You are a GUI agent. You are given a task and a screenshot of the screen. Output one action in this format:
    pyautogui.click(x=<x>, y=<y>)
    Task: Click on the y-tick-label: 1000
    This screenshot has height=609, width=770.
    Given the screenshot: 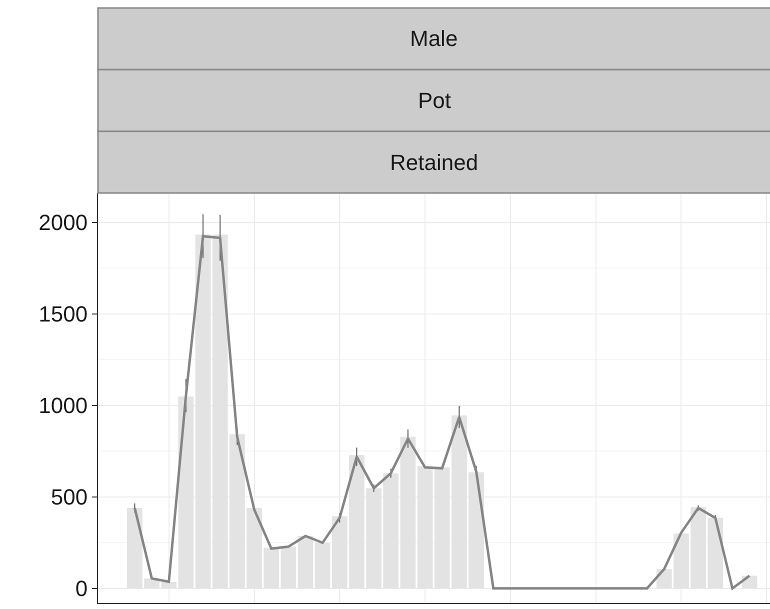 What is the action you would take?
    pyautogui.click(x=63, y=405)
    